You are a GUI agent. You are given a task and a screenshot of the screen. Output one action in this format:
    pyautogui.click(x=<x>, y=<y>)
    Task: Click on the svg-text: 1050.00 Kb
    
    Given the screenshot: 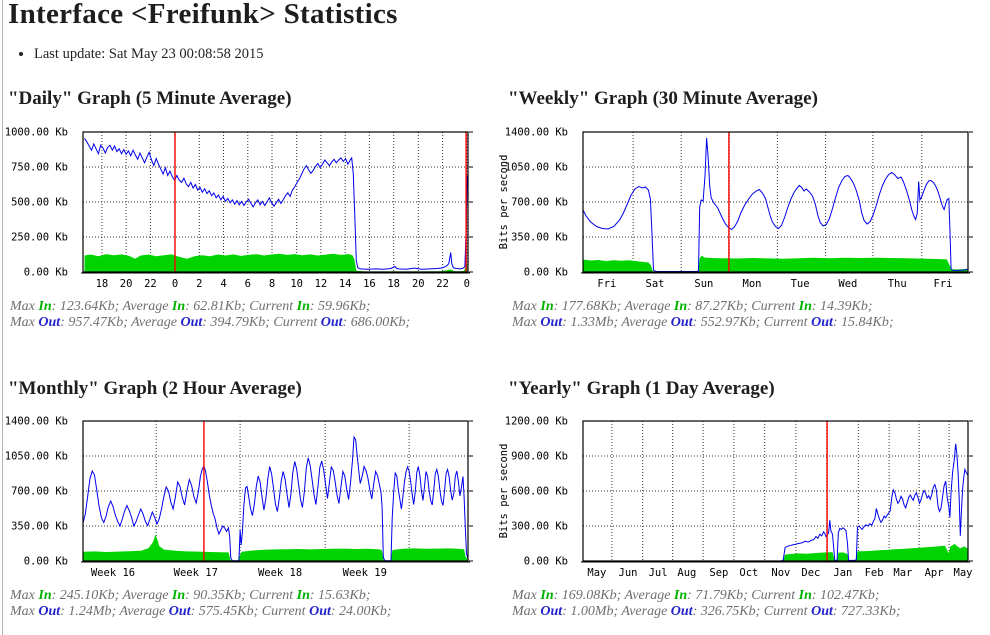 What is the action you would take?
    pyautogui.click(x=36, y=457)
    